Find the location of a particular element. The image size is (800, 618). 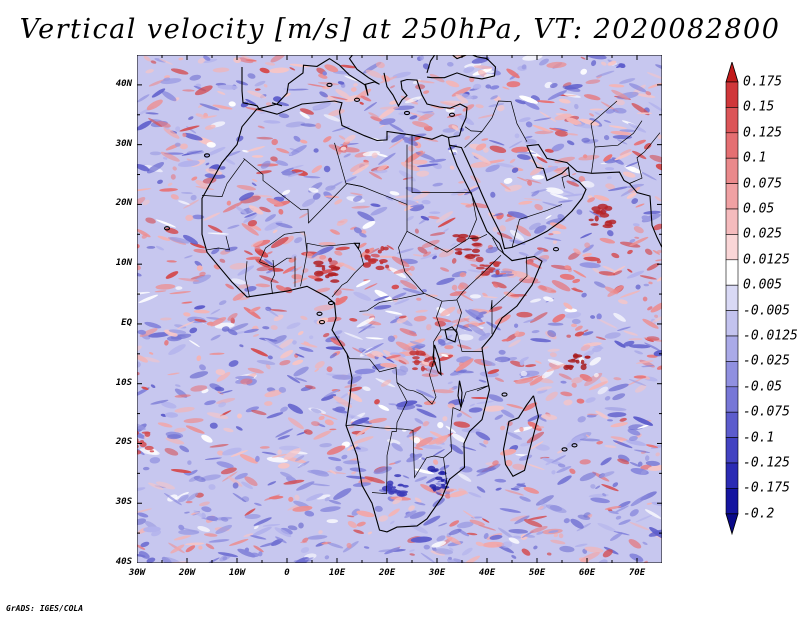

colorbar-swatch is located at coordinates (732, 475).